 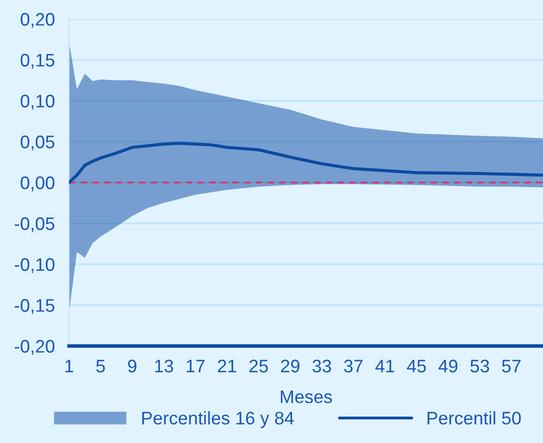 What do you see at coordinates (322, 366) in the screenshot?
I see `x-tick-label: 33` at bounding box center [322, 366].